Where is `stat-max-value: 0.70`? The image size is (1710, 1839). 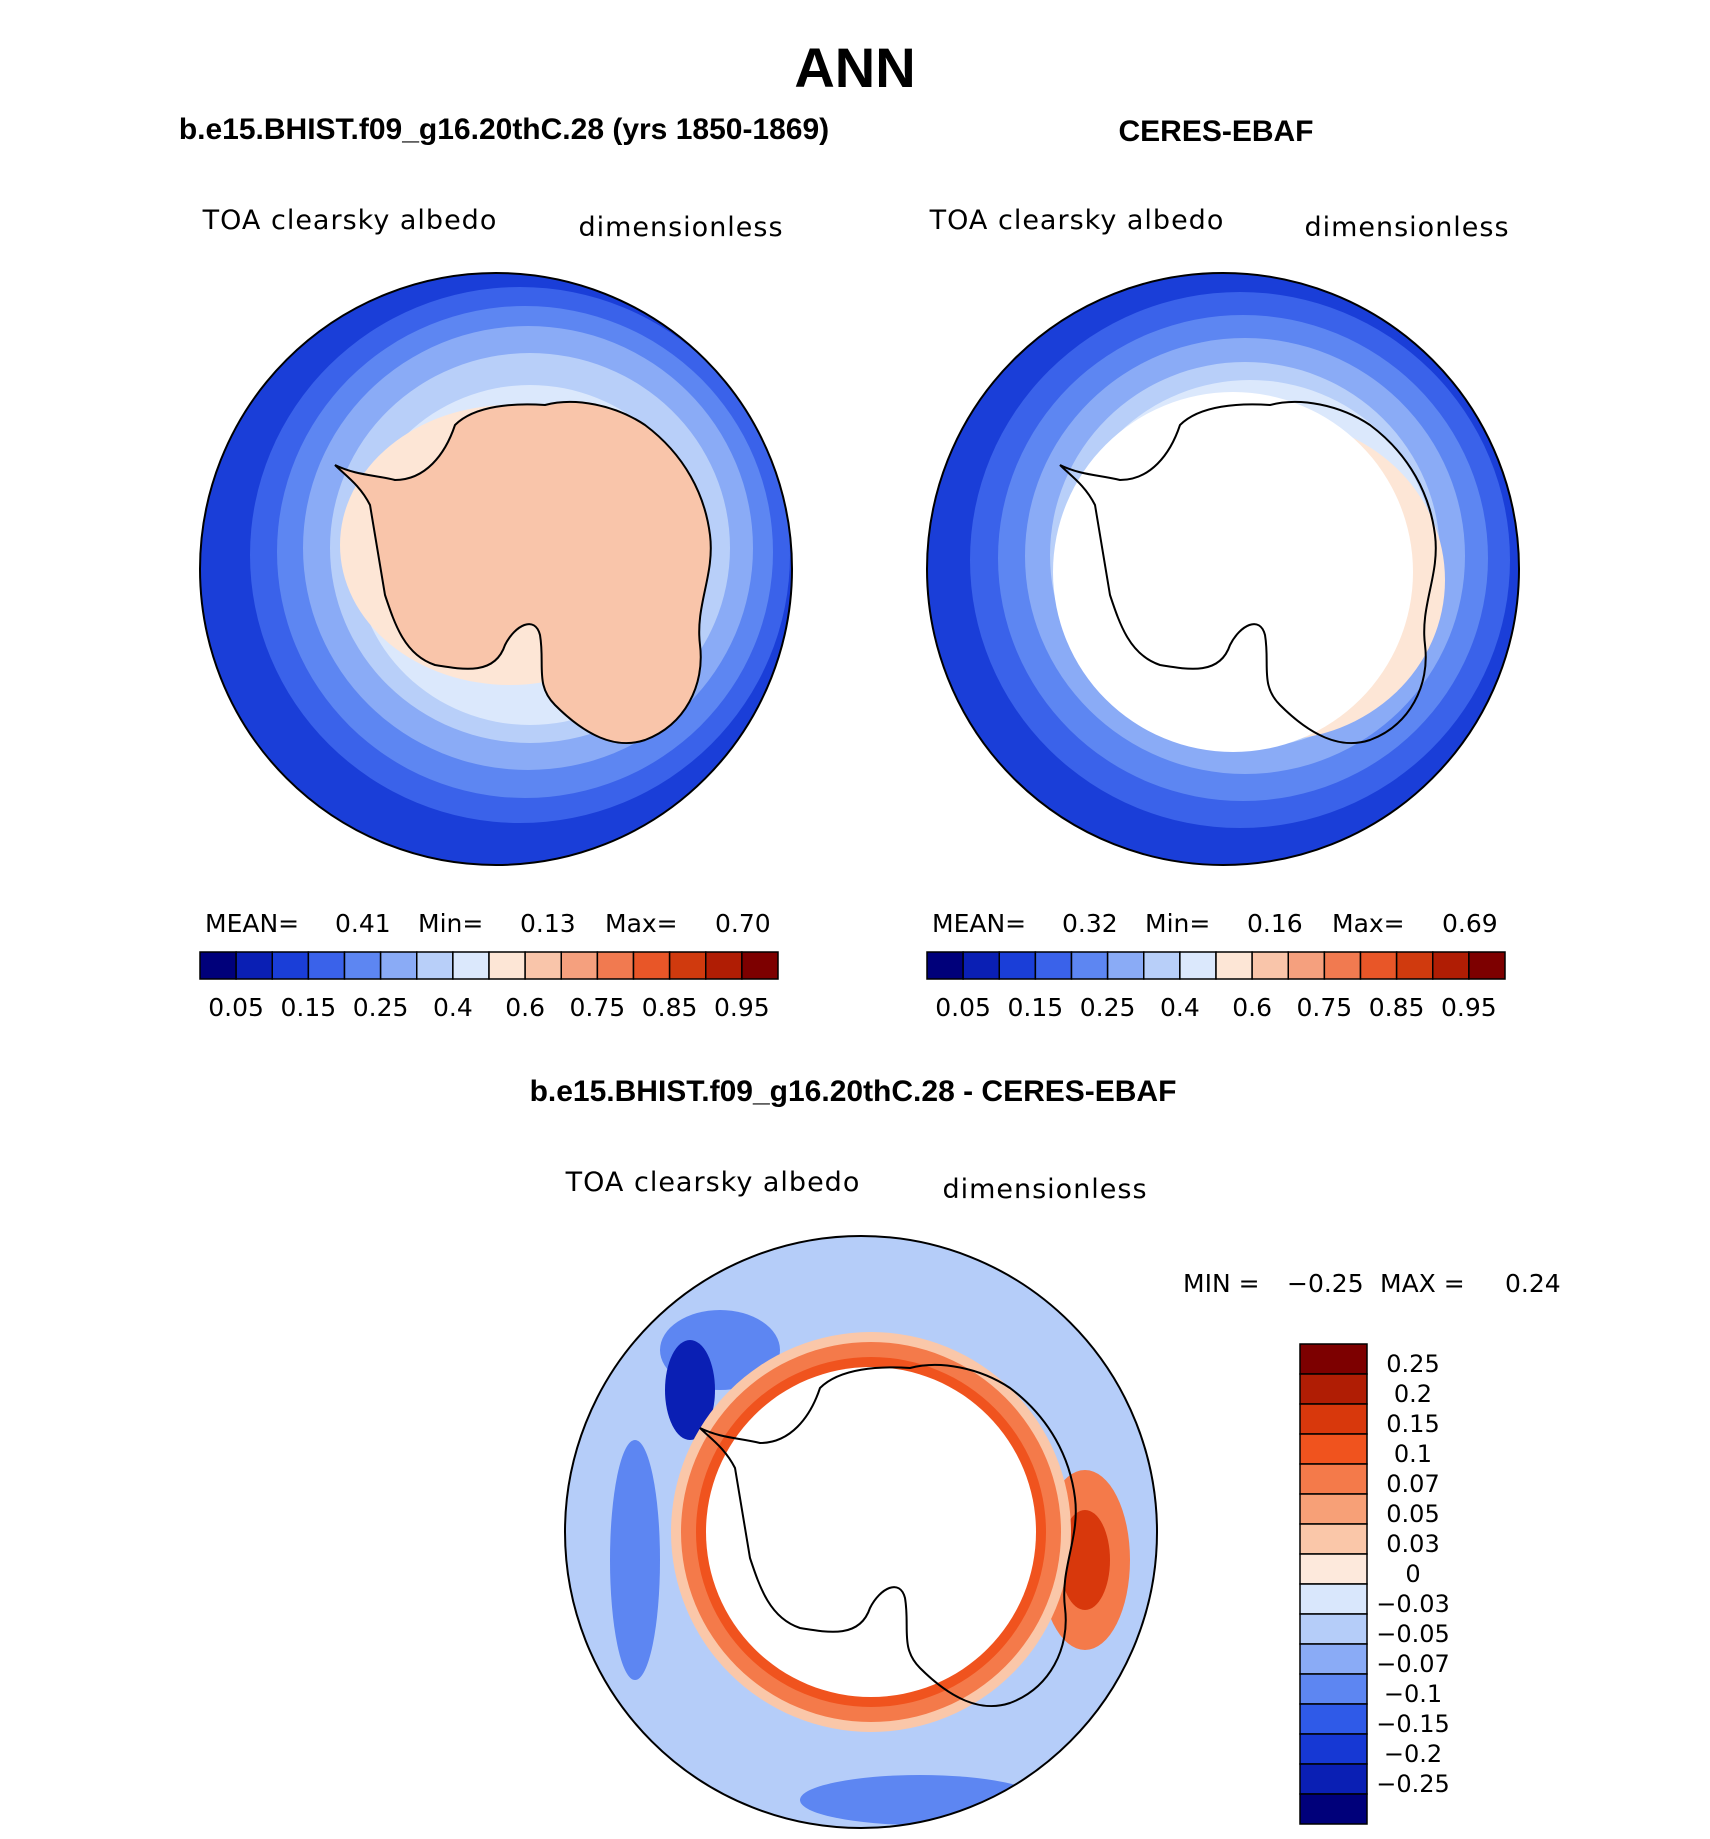
stat-max-value: 0.70 is located at coordinates (743, 923).